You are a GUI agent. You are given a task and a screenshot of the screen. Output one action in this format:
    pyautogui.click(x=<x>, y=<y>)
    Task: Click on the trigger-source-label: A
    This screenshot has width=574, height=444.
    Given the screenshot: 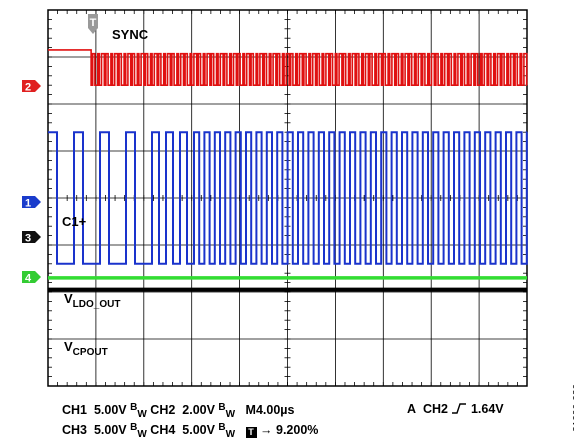 What is the action you would take?
    pyautogui.click(x=412, y=409)
    